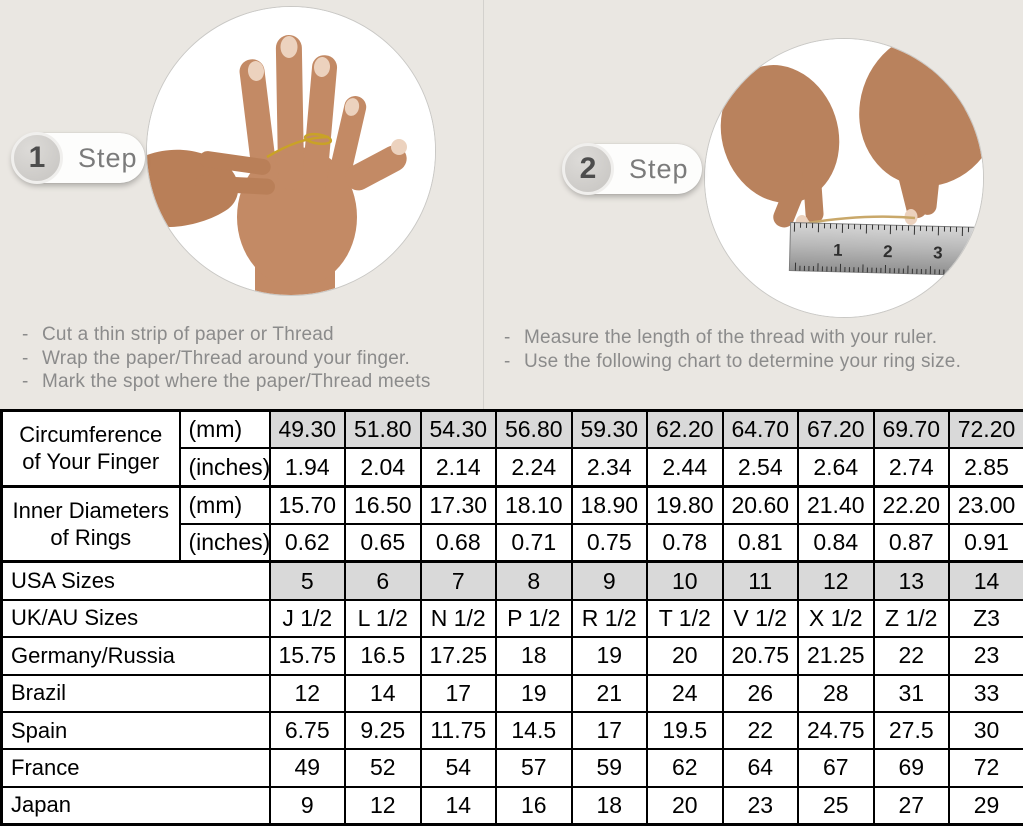  I want to click on ruler-number: 1, so click(838, 250).